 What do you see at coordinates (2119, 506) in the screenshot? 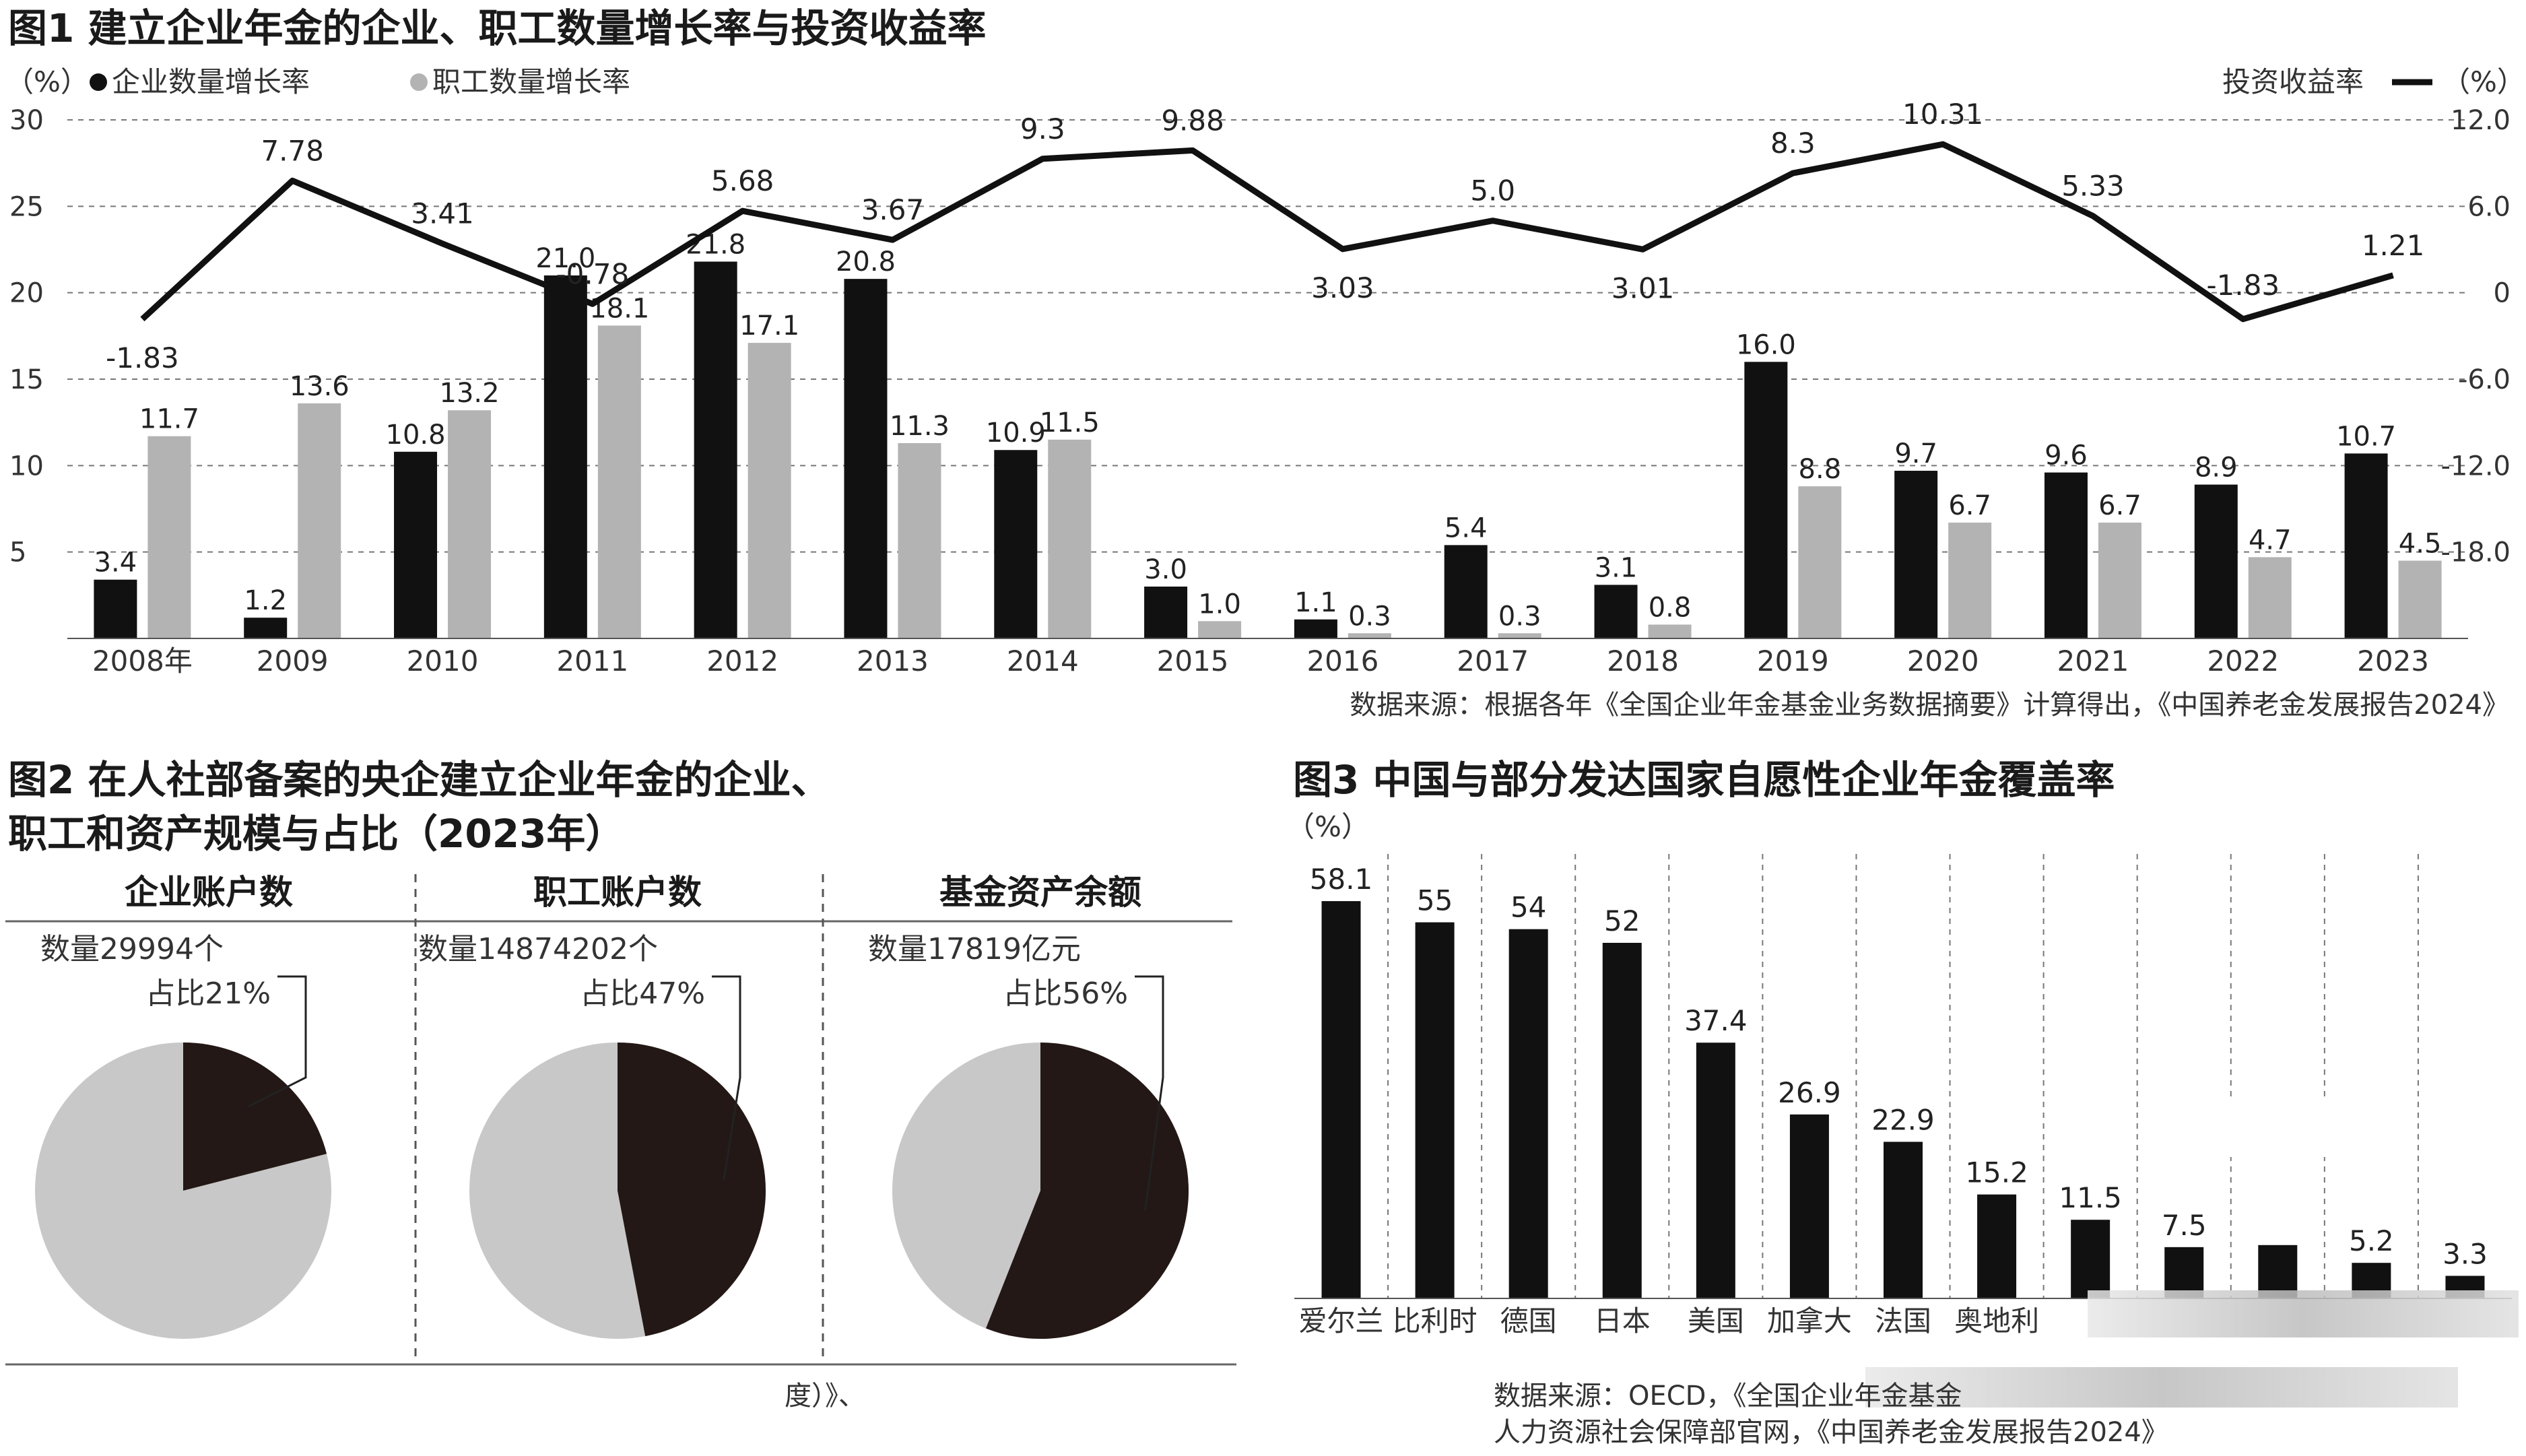
I see `worker-bar-label: 6.7` at bounding box center [2119, 506].